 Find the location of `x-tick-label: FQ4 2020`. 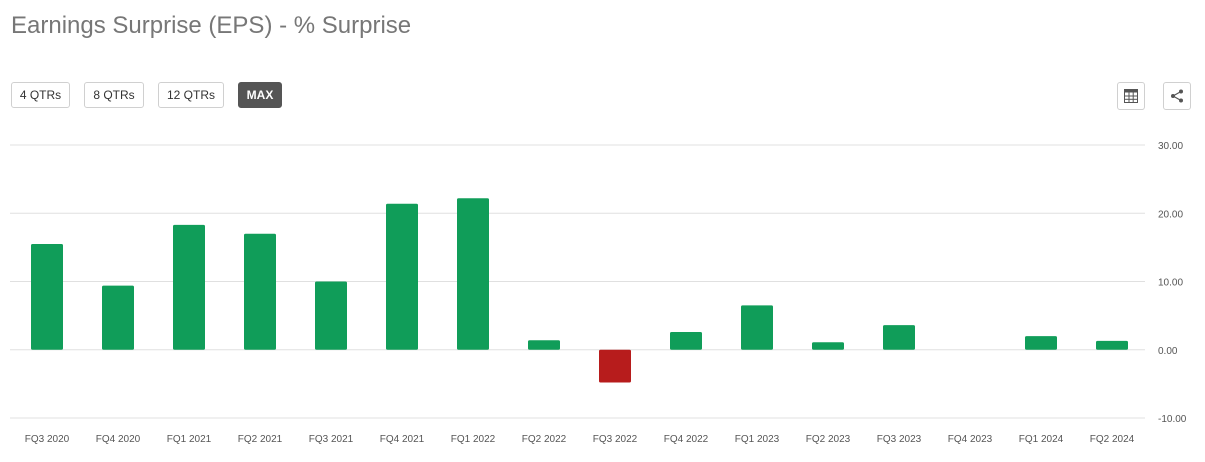

x-tick-label: FQ4 2020 is located at coordinates (118, 439).